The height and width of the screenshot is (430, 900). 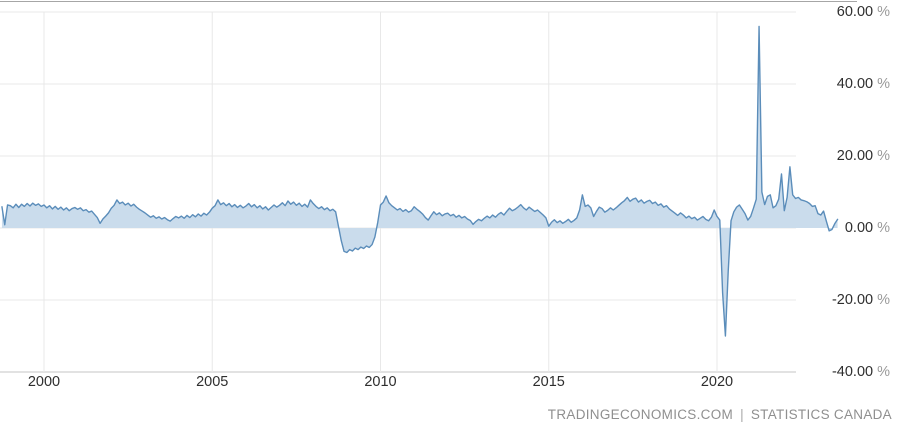 I want to click on y-tick-value: 60.00, so click(x=855, y=12).